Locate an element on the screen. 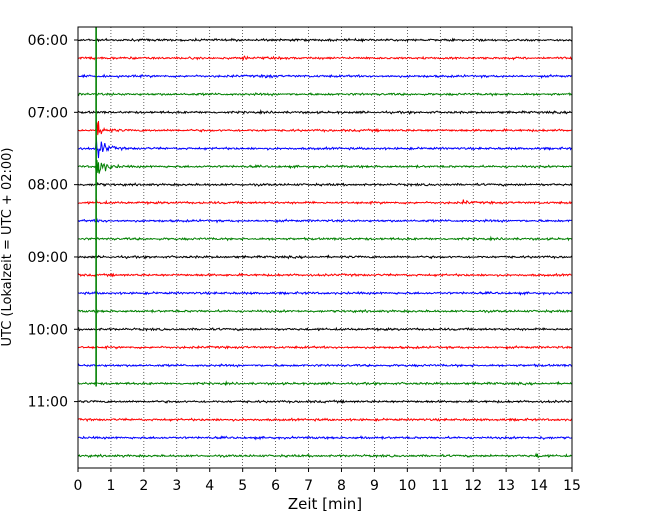 The image size is (650, 520). x-tick-label: 7 is located at coordinates (308, 486).